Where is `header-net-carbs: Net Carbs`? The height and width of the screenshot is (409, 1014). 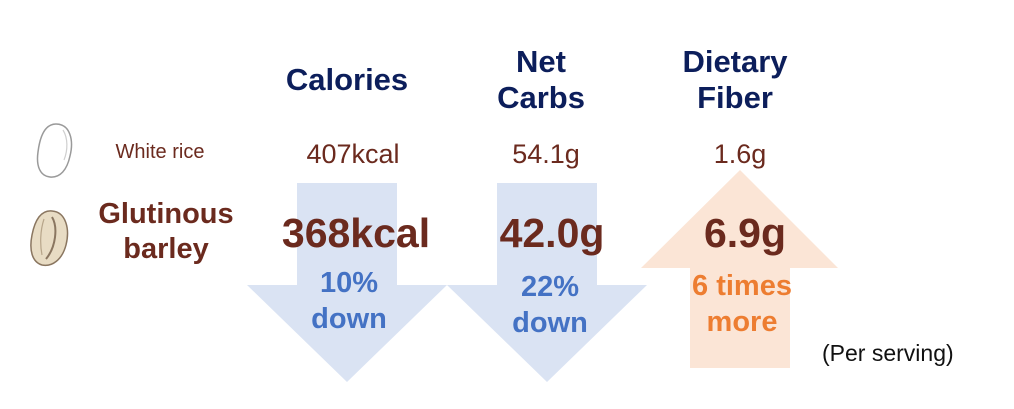
header-net-carbs: Net Carbs is located at coordinates (541, 79).